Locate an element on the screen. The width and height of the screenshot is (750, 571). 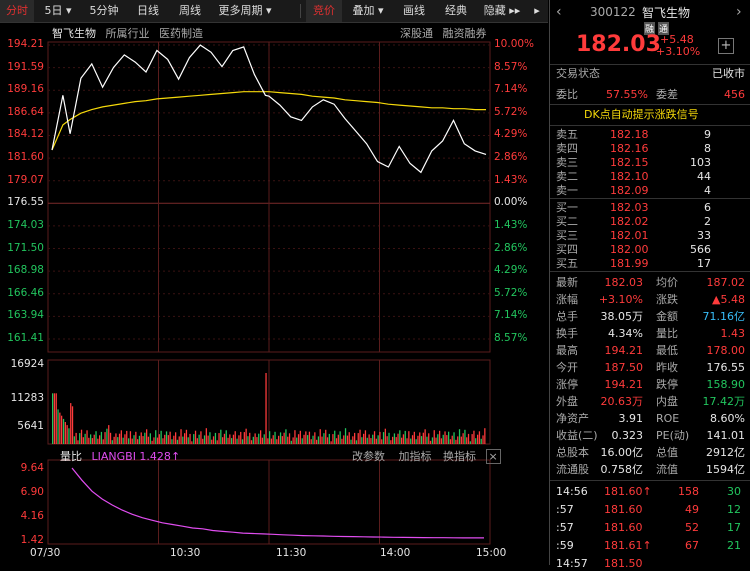
stat-label: 最高 is located at coordinates (567, 350).